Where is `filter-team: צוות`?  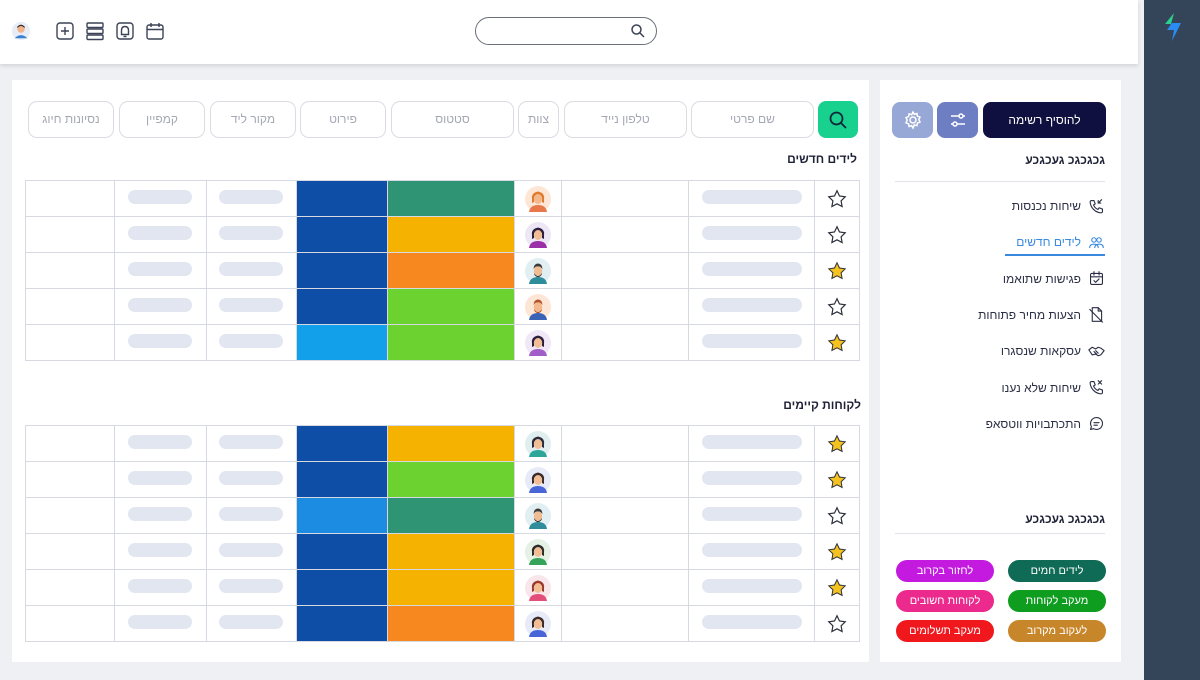
filter-team: צוות is located at coordinates (538, 119).